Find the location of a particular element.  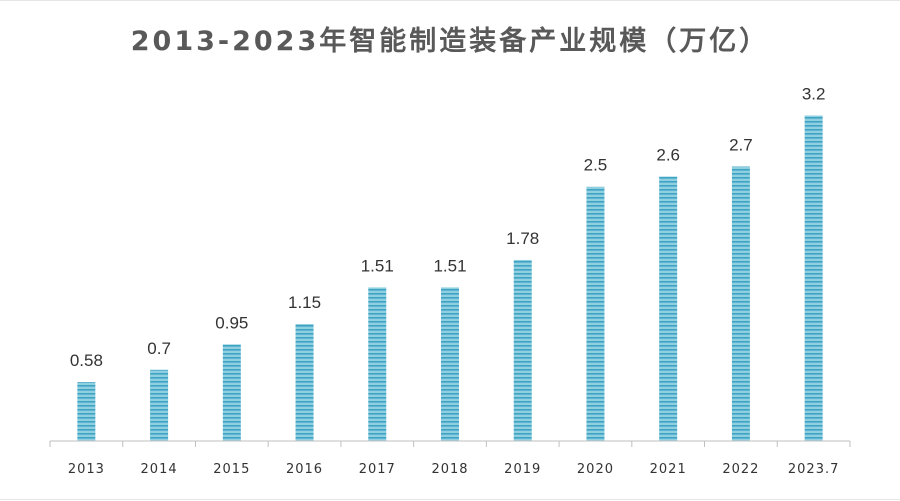

x-ticks-group is located at coordinates (450, 444).